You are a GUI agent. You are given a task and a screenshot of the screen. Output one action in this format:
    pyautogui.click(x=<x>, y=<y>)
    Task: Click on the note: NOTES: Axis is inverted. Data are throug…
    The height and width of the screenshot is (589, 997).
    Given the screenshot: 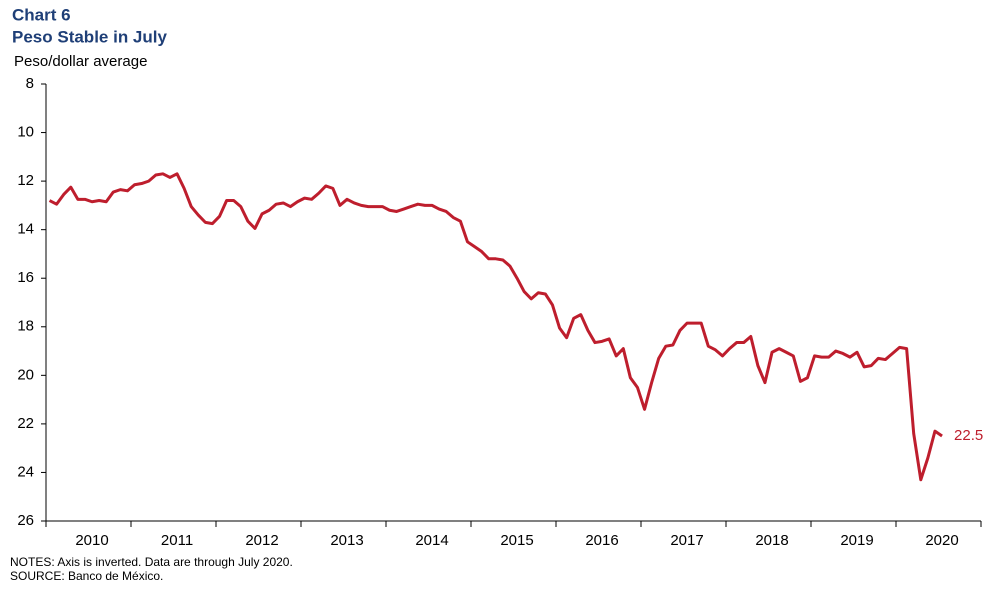 What is the action you would take?
    pyautogui.click(x=151, y=562)
    